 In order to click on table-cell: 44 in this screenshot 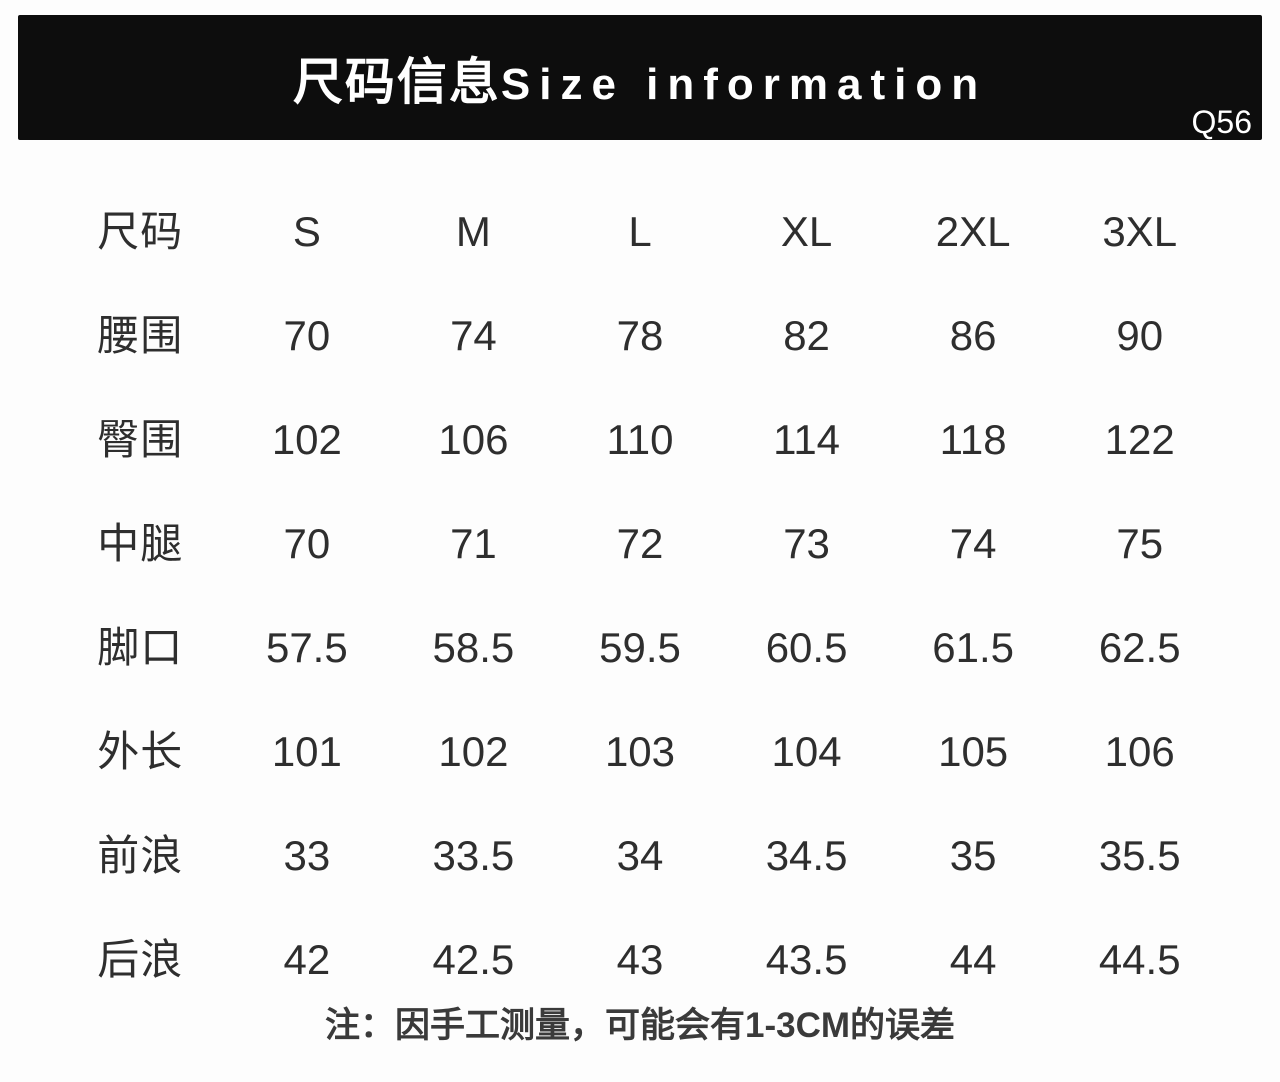, I will do `click(973, 959)`.